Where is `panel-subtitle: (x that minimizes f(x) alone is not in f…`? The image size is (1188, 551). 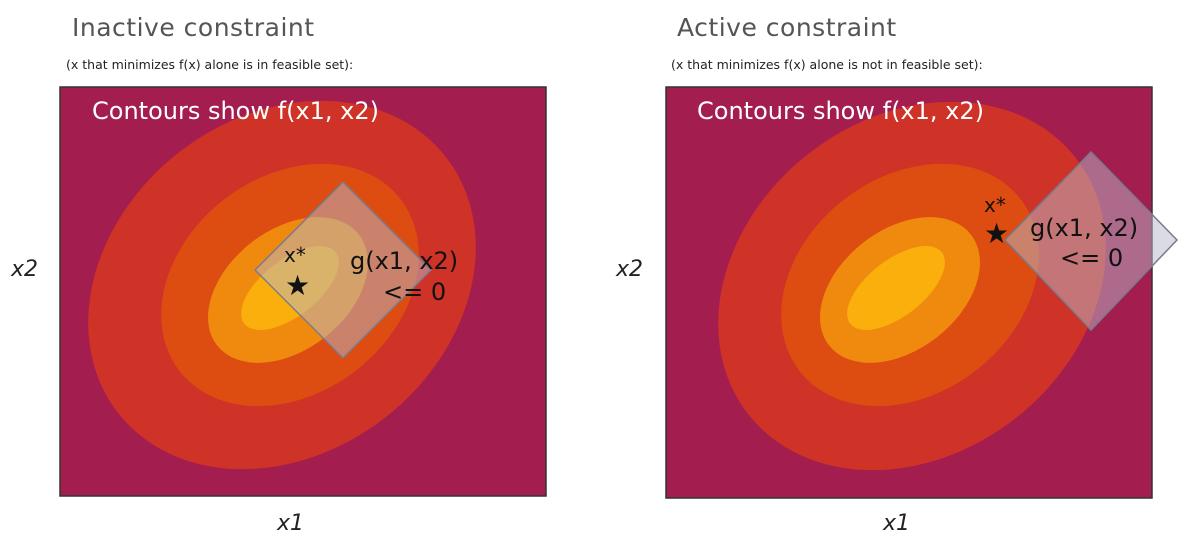
panel-subtitle: (x that minimizes f(x) alone is not in f… is located at coordinates (827, 64).